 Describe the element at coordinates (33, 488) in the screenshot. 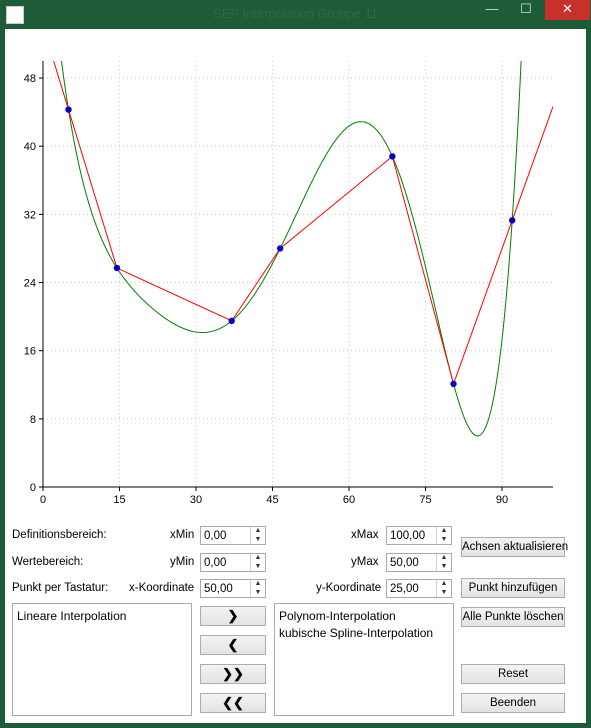

I see `y-tick-label: 0` at that location.